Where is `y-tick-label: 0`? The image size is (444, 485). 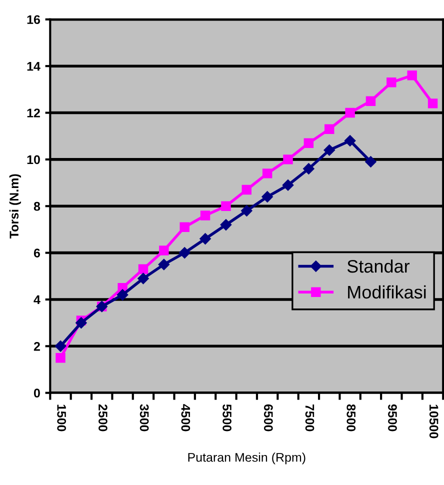
y-tick-label: 0 is located at coordinates (37, 393).